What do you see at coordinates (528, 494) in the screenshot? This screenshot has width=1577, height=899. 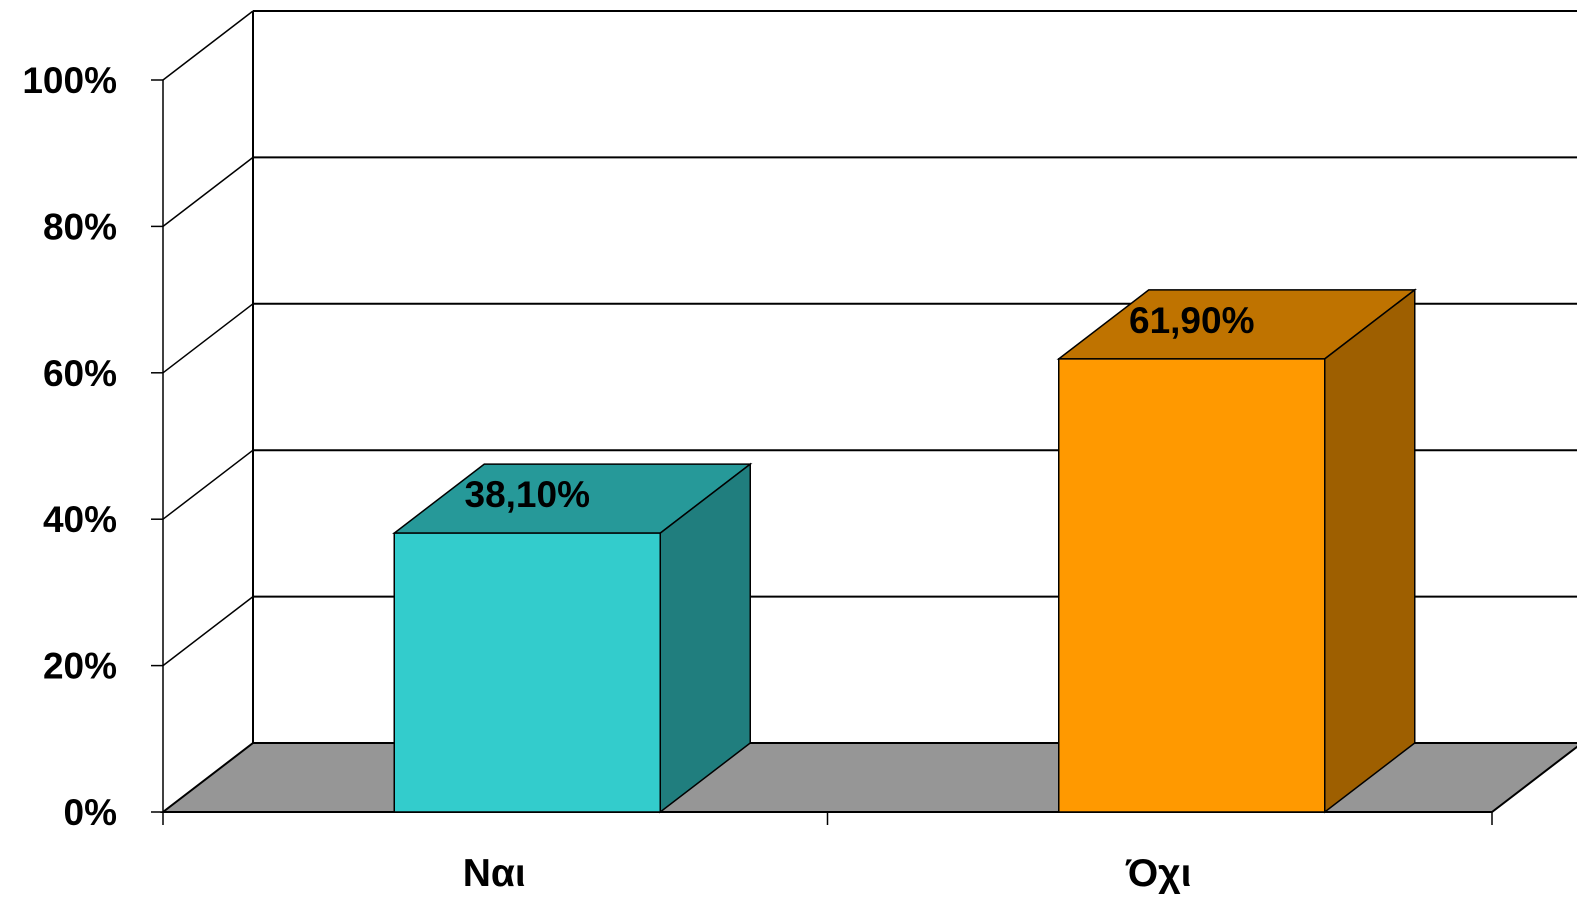 I see `bar-value-label: 38,10%` at bounding box center [528, 494].